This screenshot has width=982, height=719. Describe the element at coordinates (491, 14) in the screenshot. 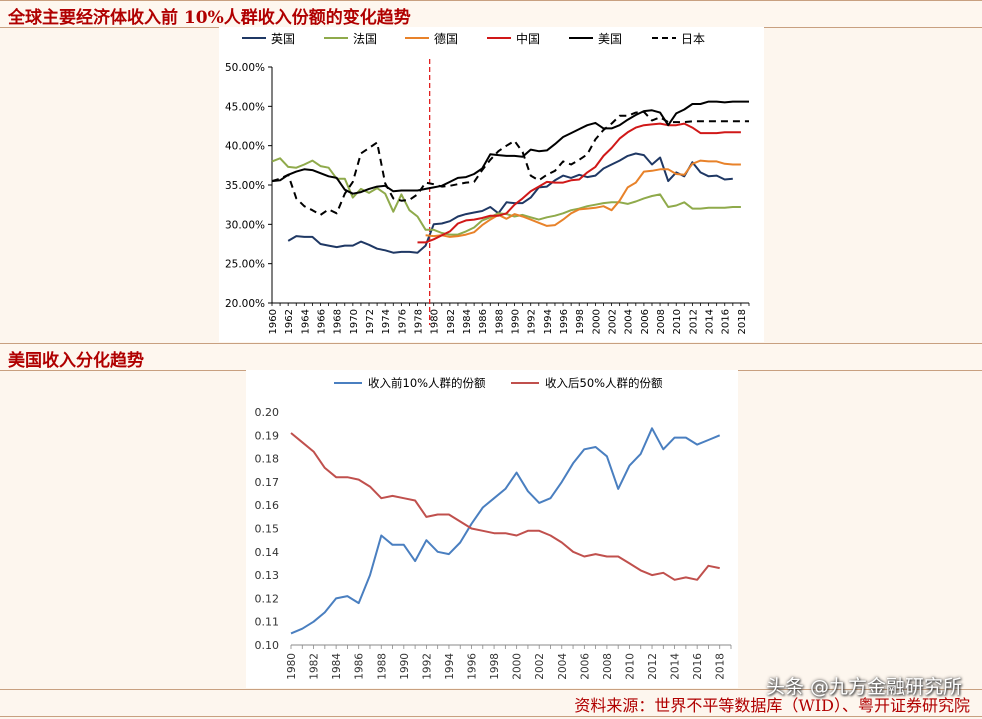

I see `chart1-title-bar: 全球主要经济体收入前 10%人群收入份额的变化趋势` at that location.